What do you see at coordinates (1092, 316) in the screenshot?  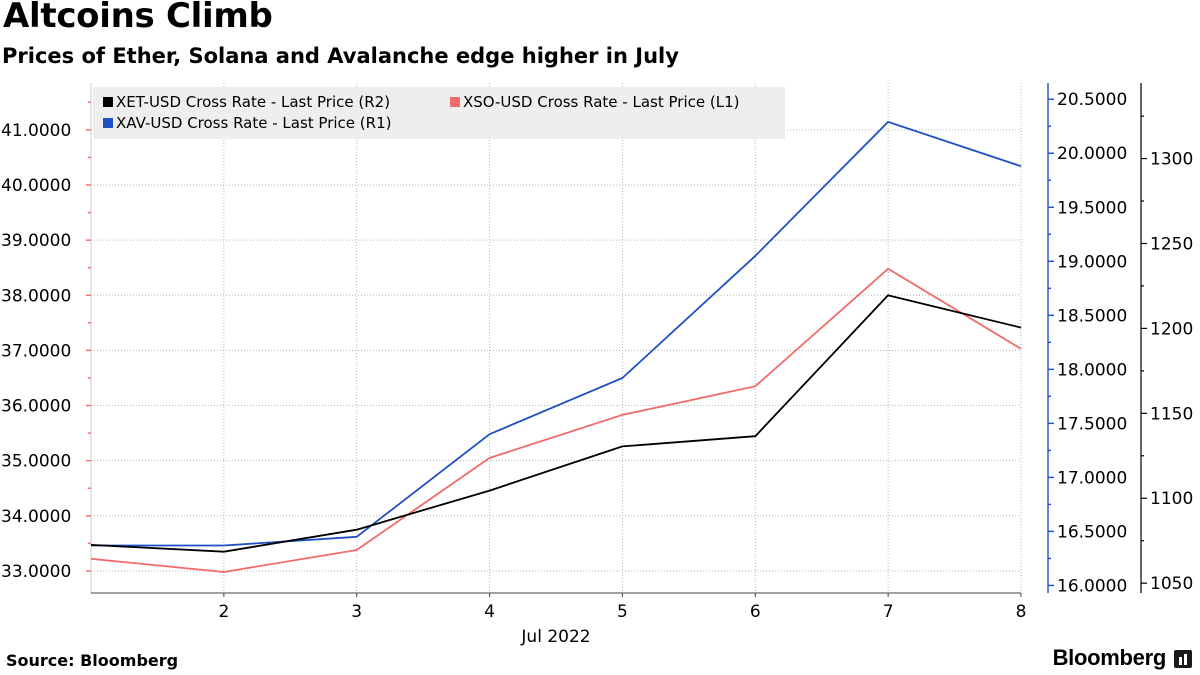 I see `right-axis-1-tick-label: 18.5000` at bounding box center [1092, 316].